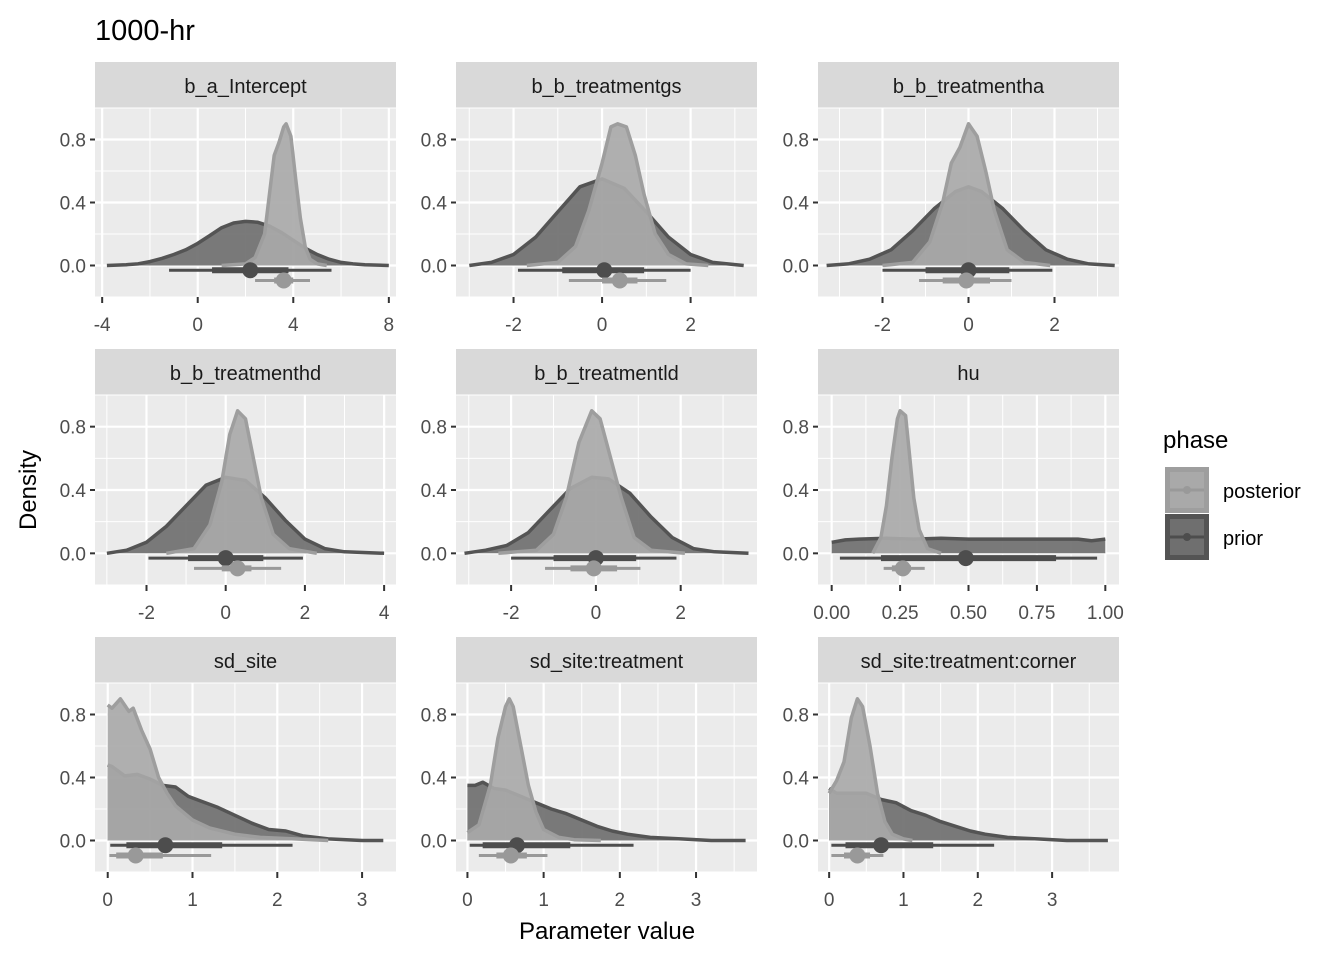 The width and height of the screenshot is (1344, 960). Describe the element at coordinates (389, 325) in the screenshot. I see `x-tick-label: 8` at that location.